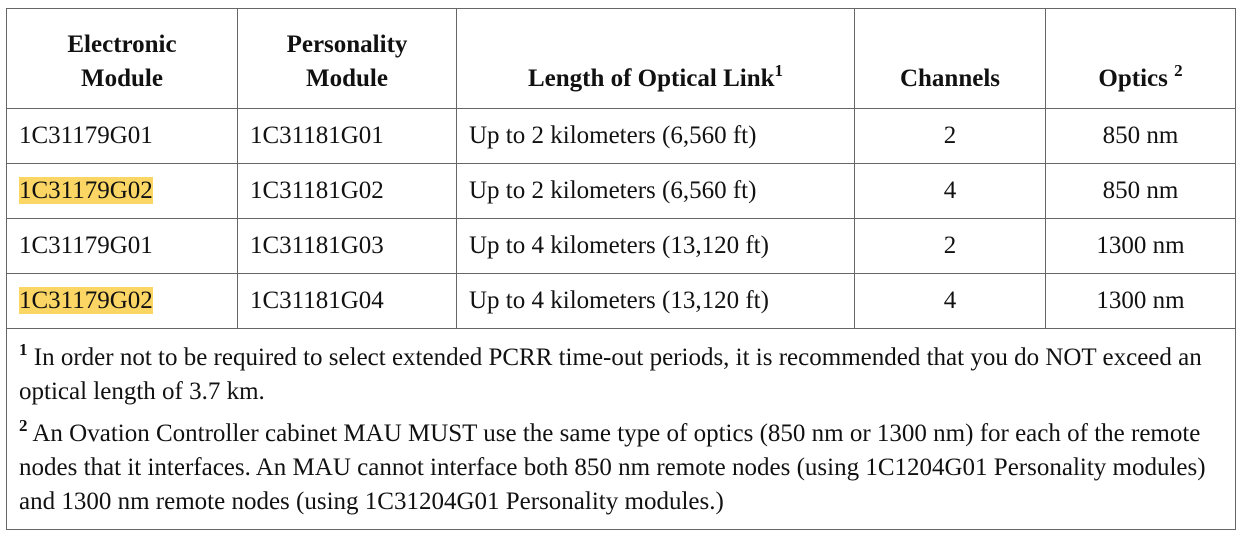  Describe the element at coordinates (122, 61) in the screenshot. I see `header-text: Electronic Module` at that location.